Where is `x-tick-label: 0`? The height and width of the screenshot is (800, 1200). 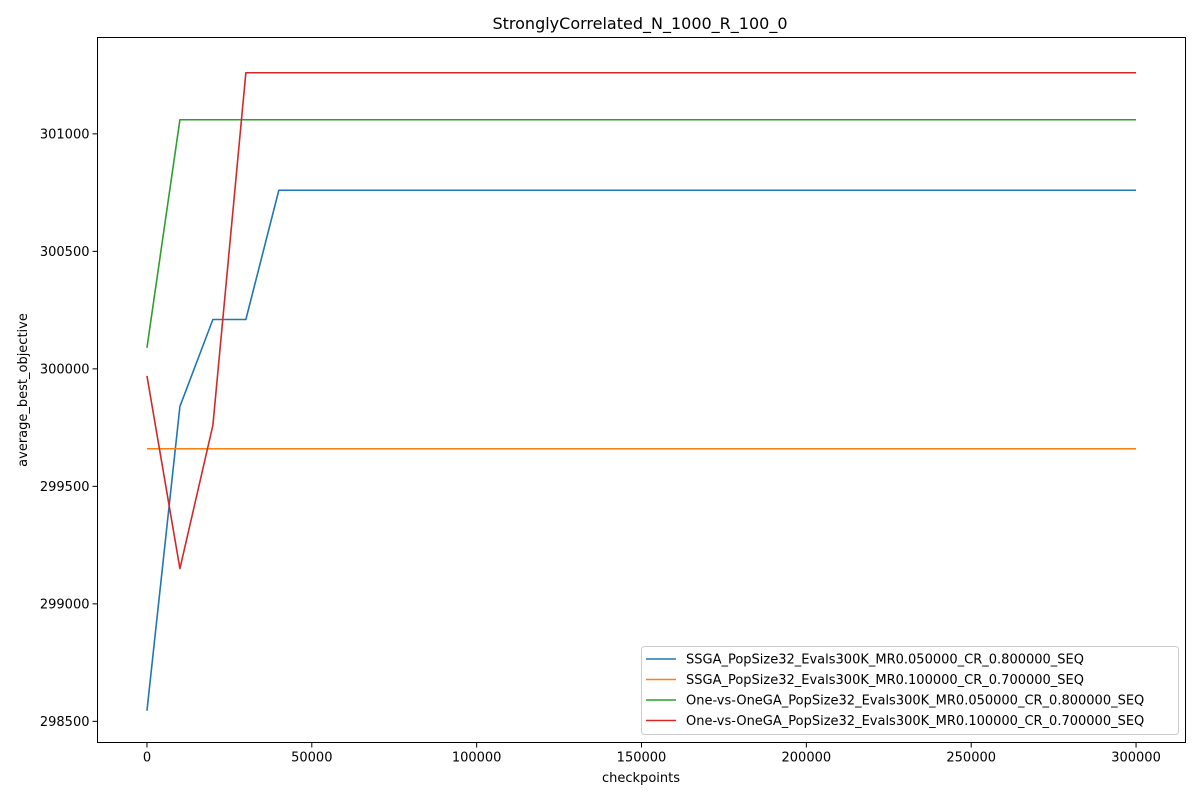 x-tick-label: 0 is located at coordinates (147, 758).